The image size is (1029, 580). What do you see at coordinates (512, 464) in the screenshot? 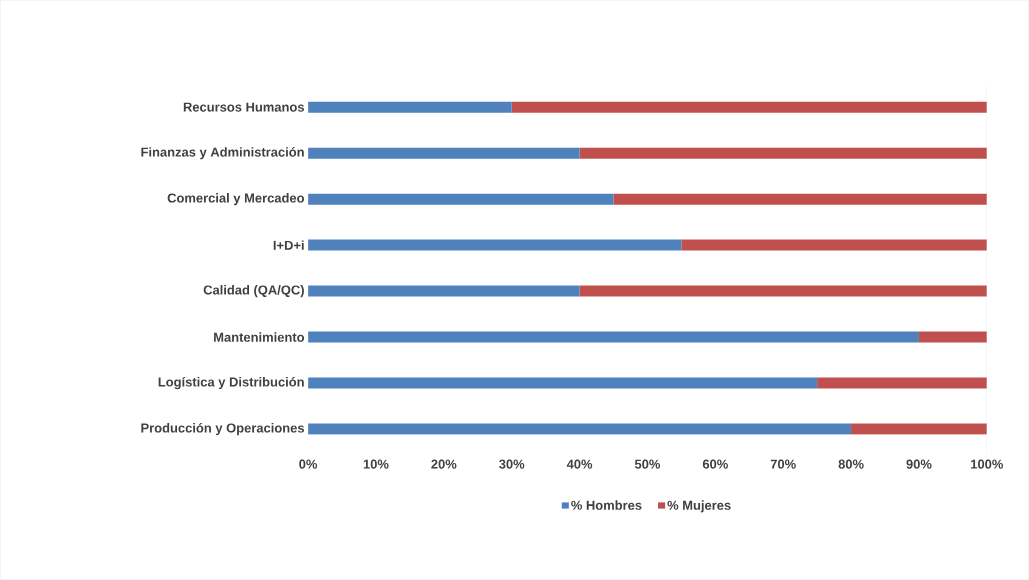
I see `x-tick-label: 30%` at bounding box center [512, 464].